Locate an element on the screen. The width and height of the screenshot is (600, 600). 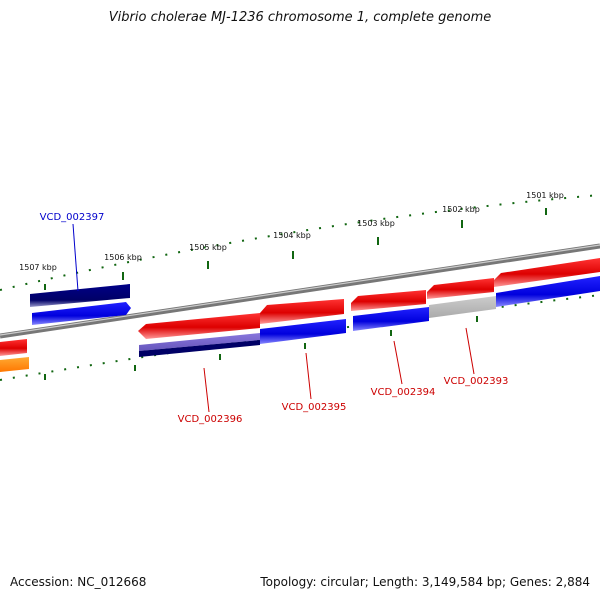
gene-label-vcd-002395: VCD_002395 is located at coordinates (314, 407).